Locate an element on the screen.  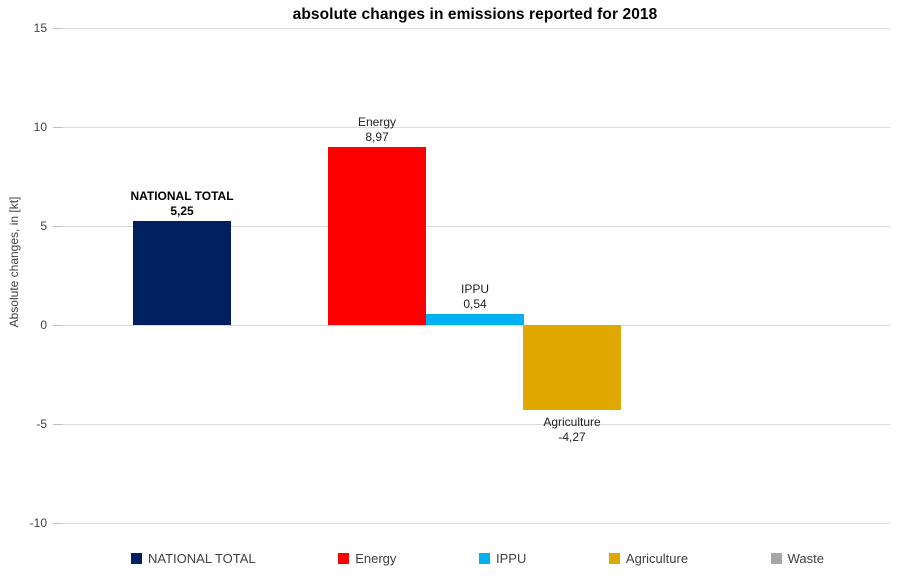
bar-value-label: -4,27 is located at coordinates (572, 437).